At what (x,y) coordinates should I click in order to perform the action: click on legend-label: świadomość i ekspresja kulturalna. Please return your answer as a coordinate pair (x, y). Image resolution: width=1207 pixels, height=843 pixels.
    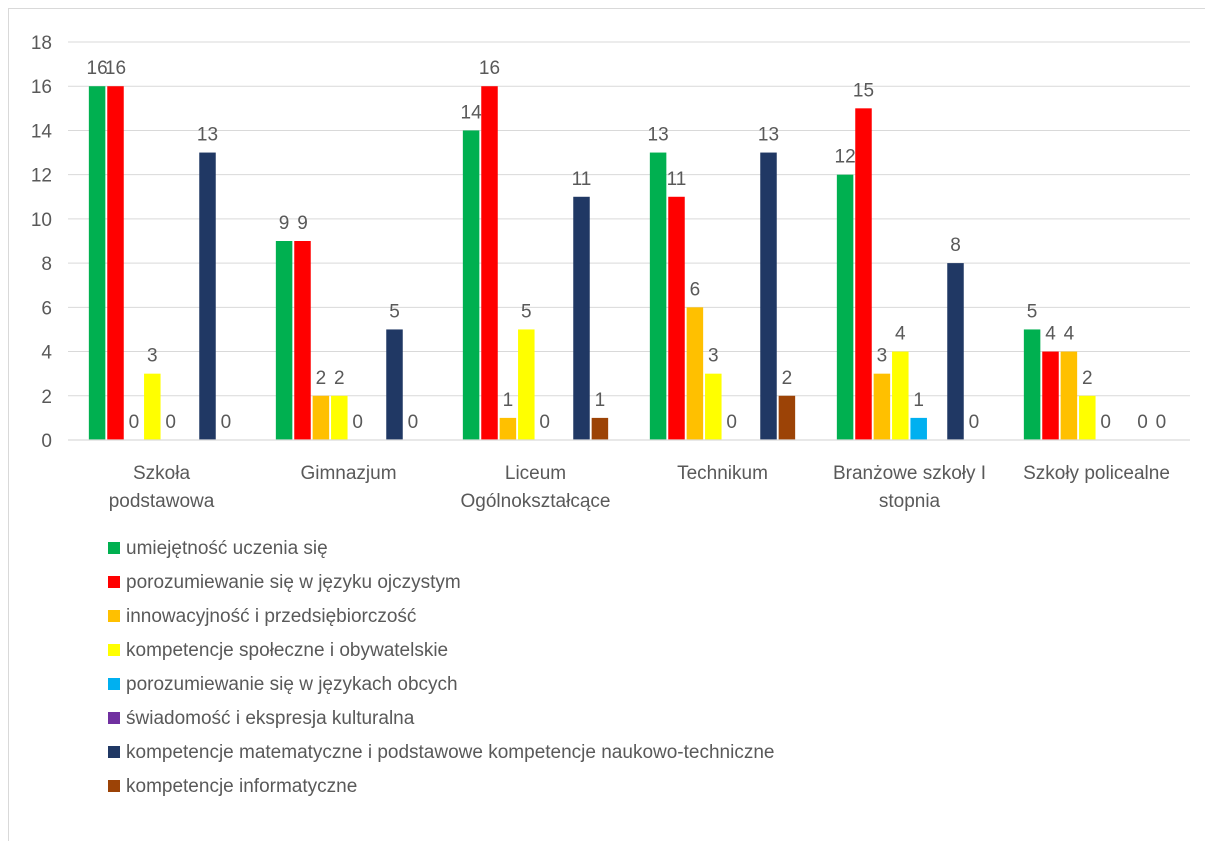
    Looking at the image, I should click on (270, 718).